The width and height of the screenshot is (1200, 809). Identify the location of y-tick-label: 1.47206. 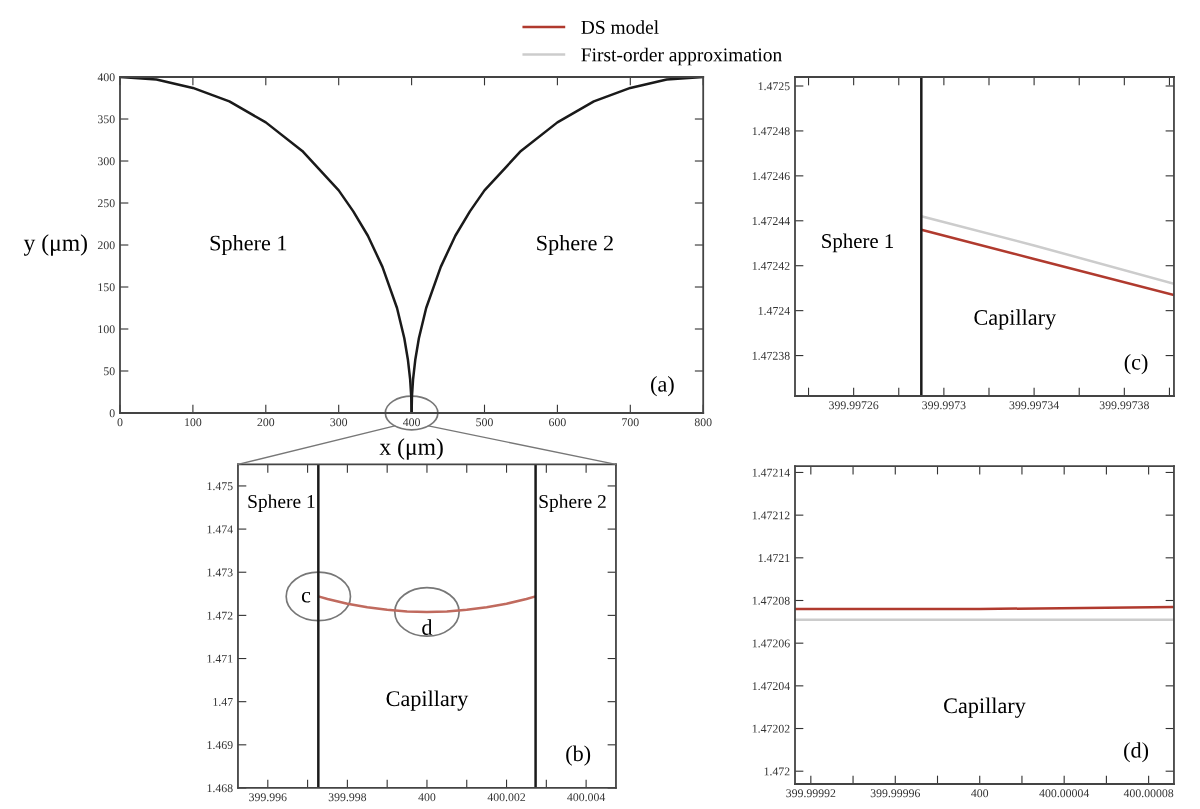
(771, 643).